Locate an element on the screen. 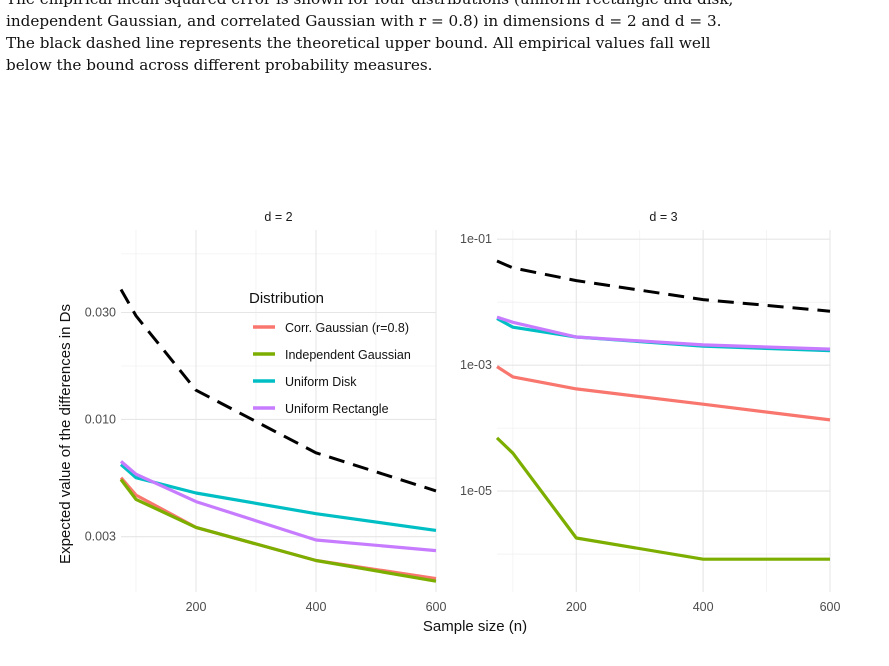 The width and height of the screenshot is (889, 666). y-axis-label: Expected value of the differences in Ds is located at coordinates (65, 434).